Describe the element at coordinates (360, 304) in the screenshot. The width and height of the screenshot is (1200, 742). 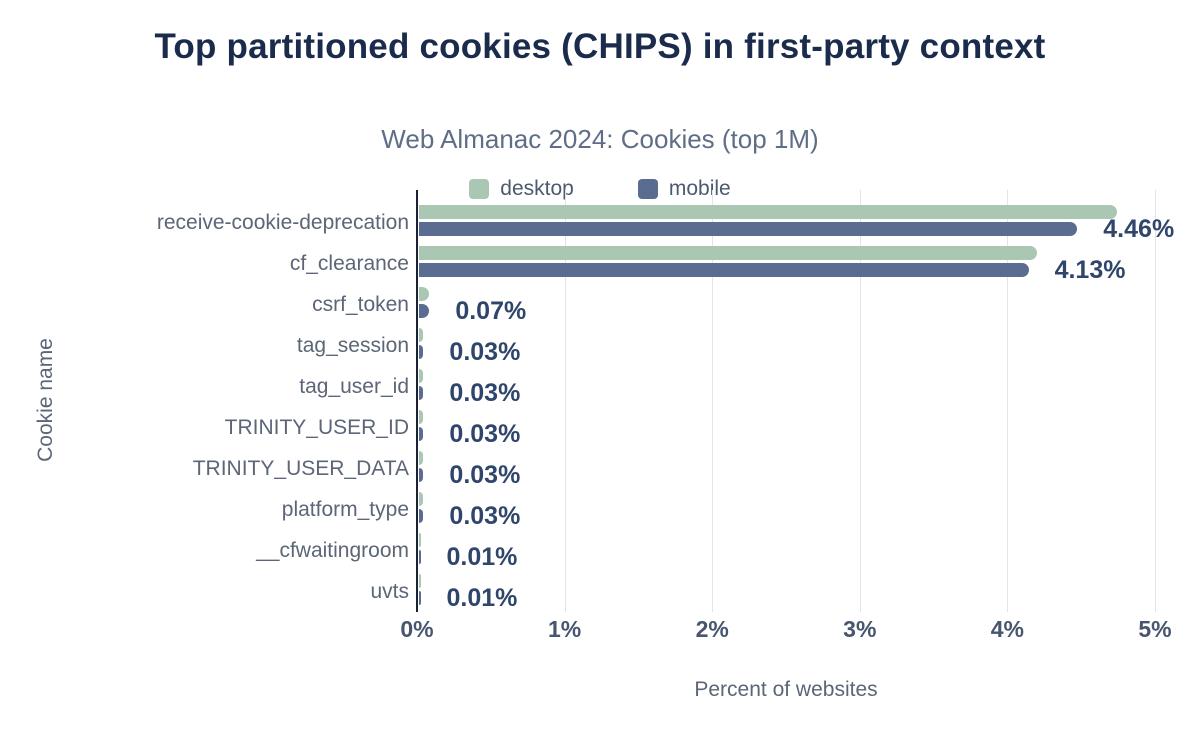
I see `category-label: csrf_token` at that location.